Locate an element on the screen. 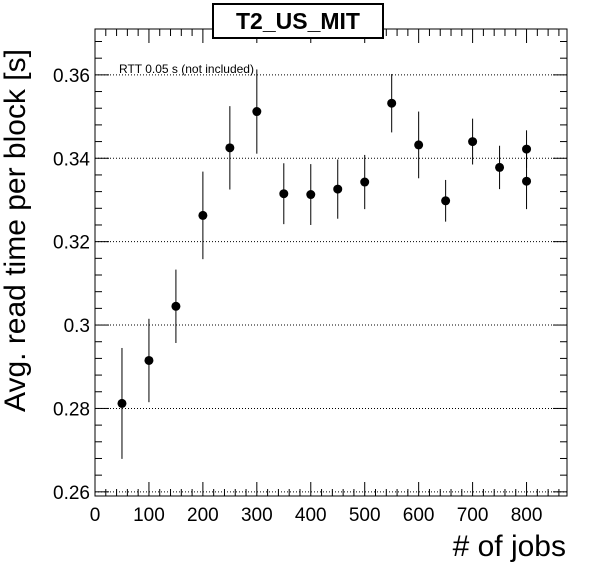  x-tick-label: 100 is located at coordinates (149, 515).